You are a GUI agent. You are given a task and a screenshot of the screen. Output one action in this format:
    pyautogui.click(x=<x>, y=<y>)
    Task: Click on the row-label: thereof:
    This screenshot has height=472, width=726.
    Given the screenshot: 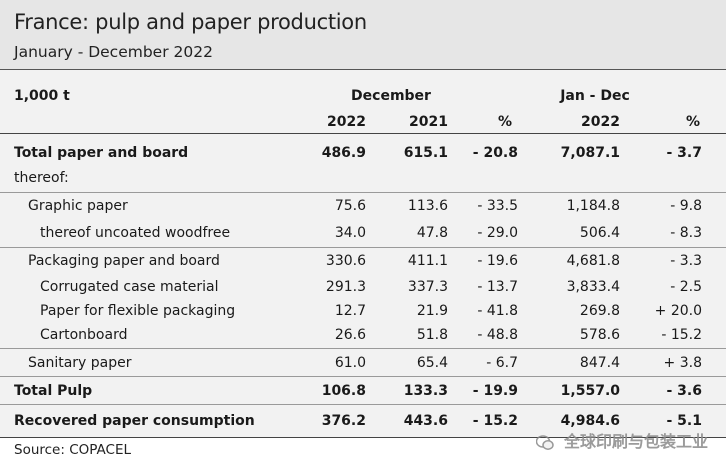 What is the action you would take?
    pyautogui.click(x=41, y=178)
    